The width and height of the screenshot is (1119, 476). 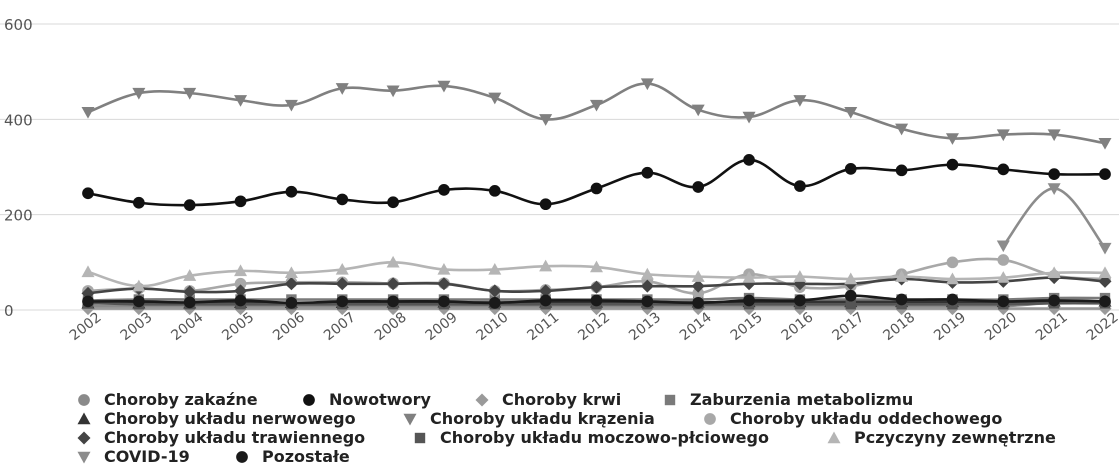 I want to click on x-tick-label: 2006, so click(x=289, y=326).